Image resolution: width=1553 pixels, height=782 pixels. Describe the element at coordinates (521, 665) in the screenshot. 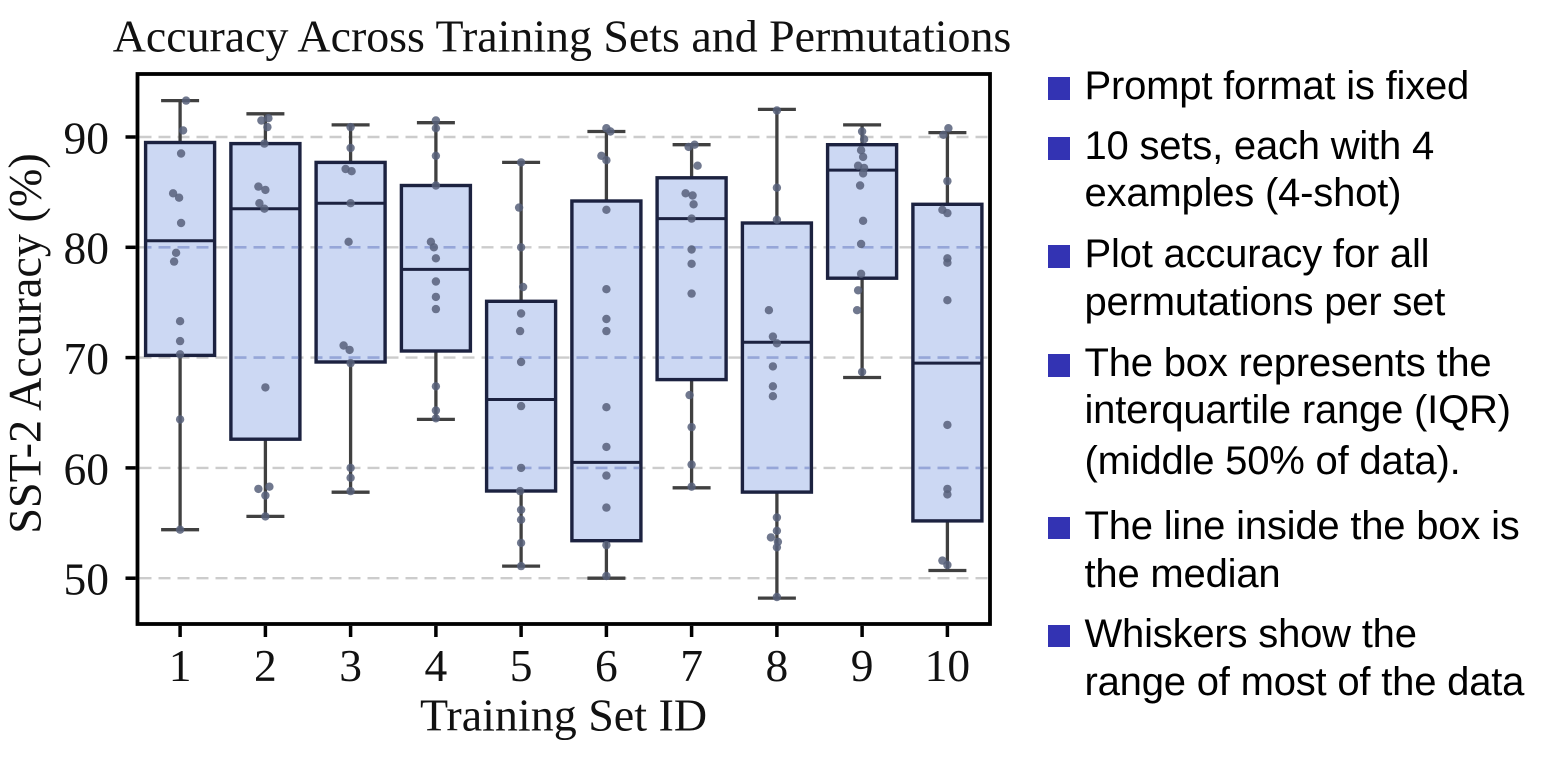

I see `svg-text: 5` at that location.